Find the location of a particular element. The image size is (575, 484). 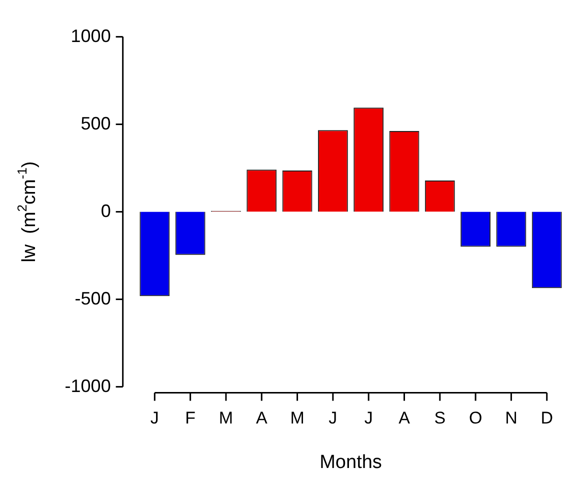

y-tick-label: -500 is located at coordinates (92, 298).